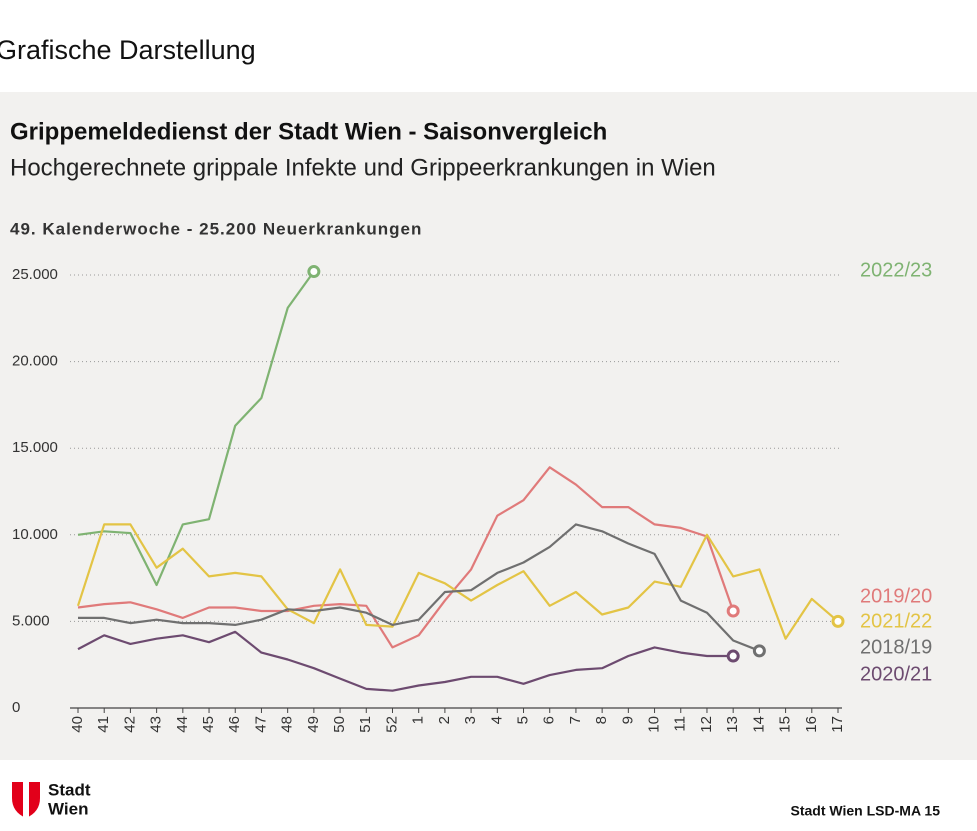  What do you see at coordinates (418, 720) in the screenshot?
I see `x-tick-label: 1` at bounding box center [418, 720].